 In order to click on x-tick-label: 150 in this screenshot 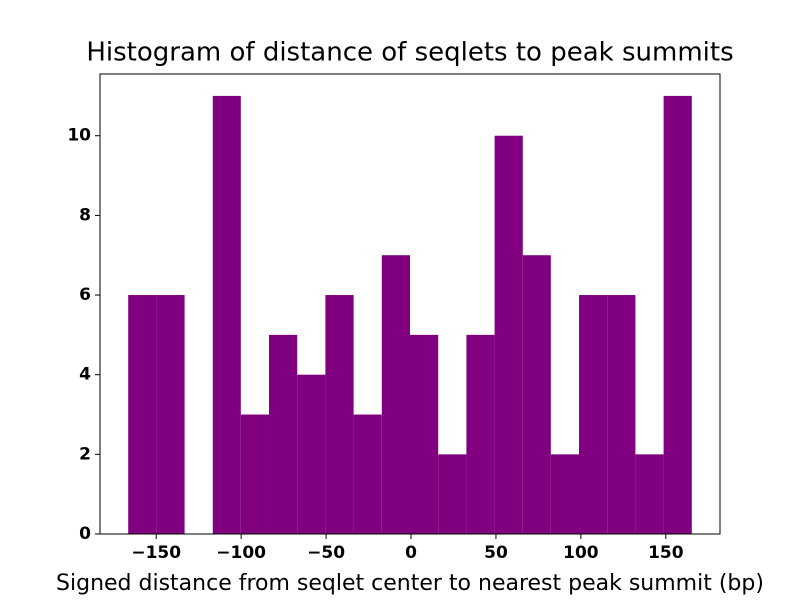, I will do `click(666, 553)`.